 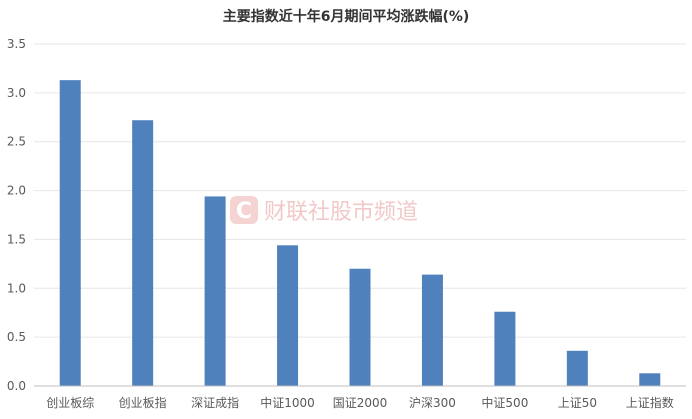 I want to click on y-tick-label: 0.0, so click(x=16, y=386).